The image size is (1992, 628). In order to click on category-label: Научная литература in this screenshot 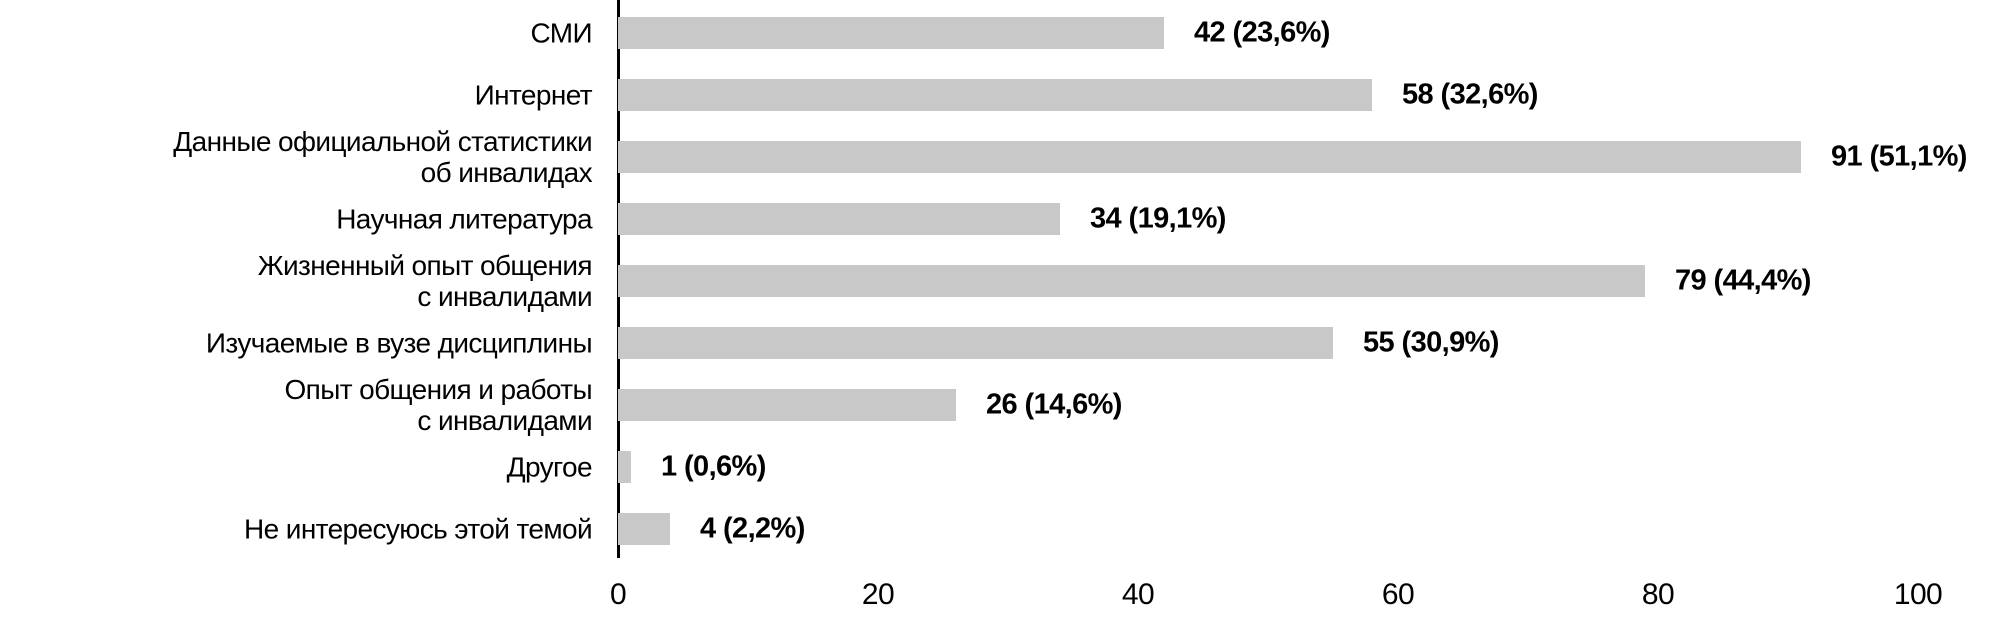, I will do `click(464, 219)`.